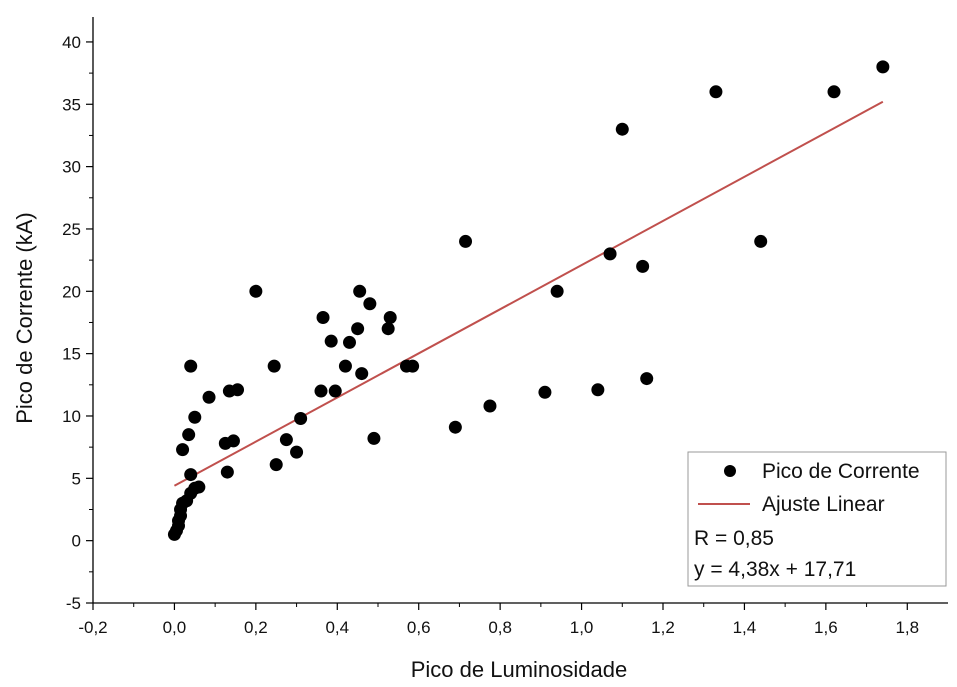 Image resolution: width=957 pixels, height=687 pixels. Describe the element at coordinates (71, 354) in the screenshot. I see `y-tick-label: 15` at that location.